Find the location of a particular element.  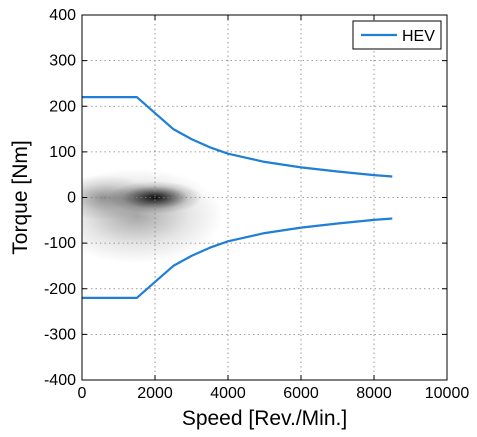

x-tick-label: 2000 is located at coordinates (155, 393).